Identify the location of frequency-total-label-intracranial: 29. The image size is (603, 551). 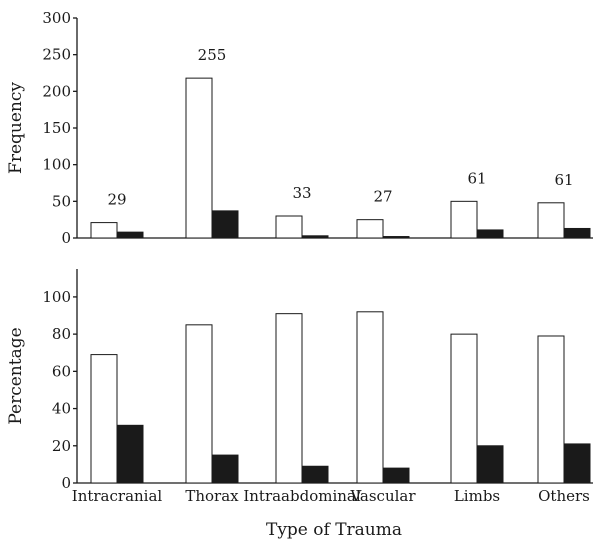
(116, 200).